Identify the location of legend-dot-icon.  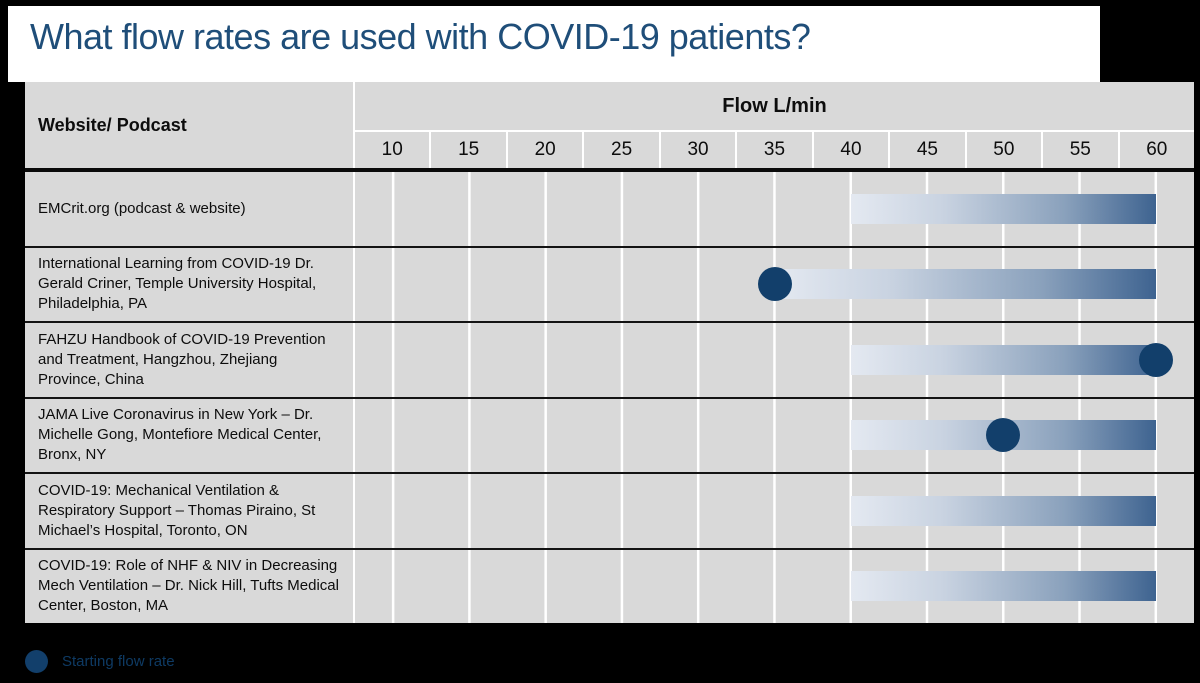
(36, 661).